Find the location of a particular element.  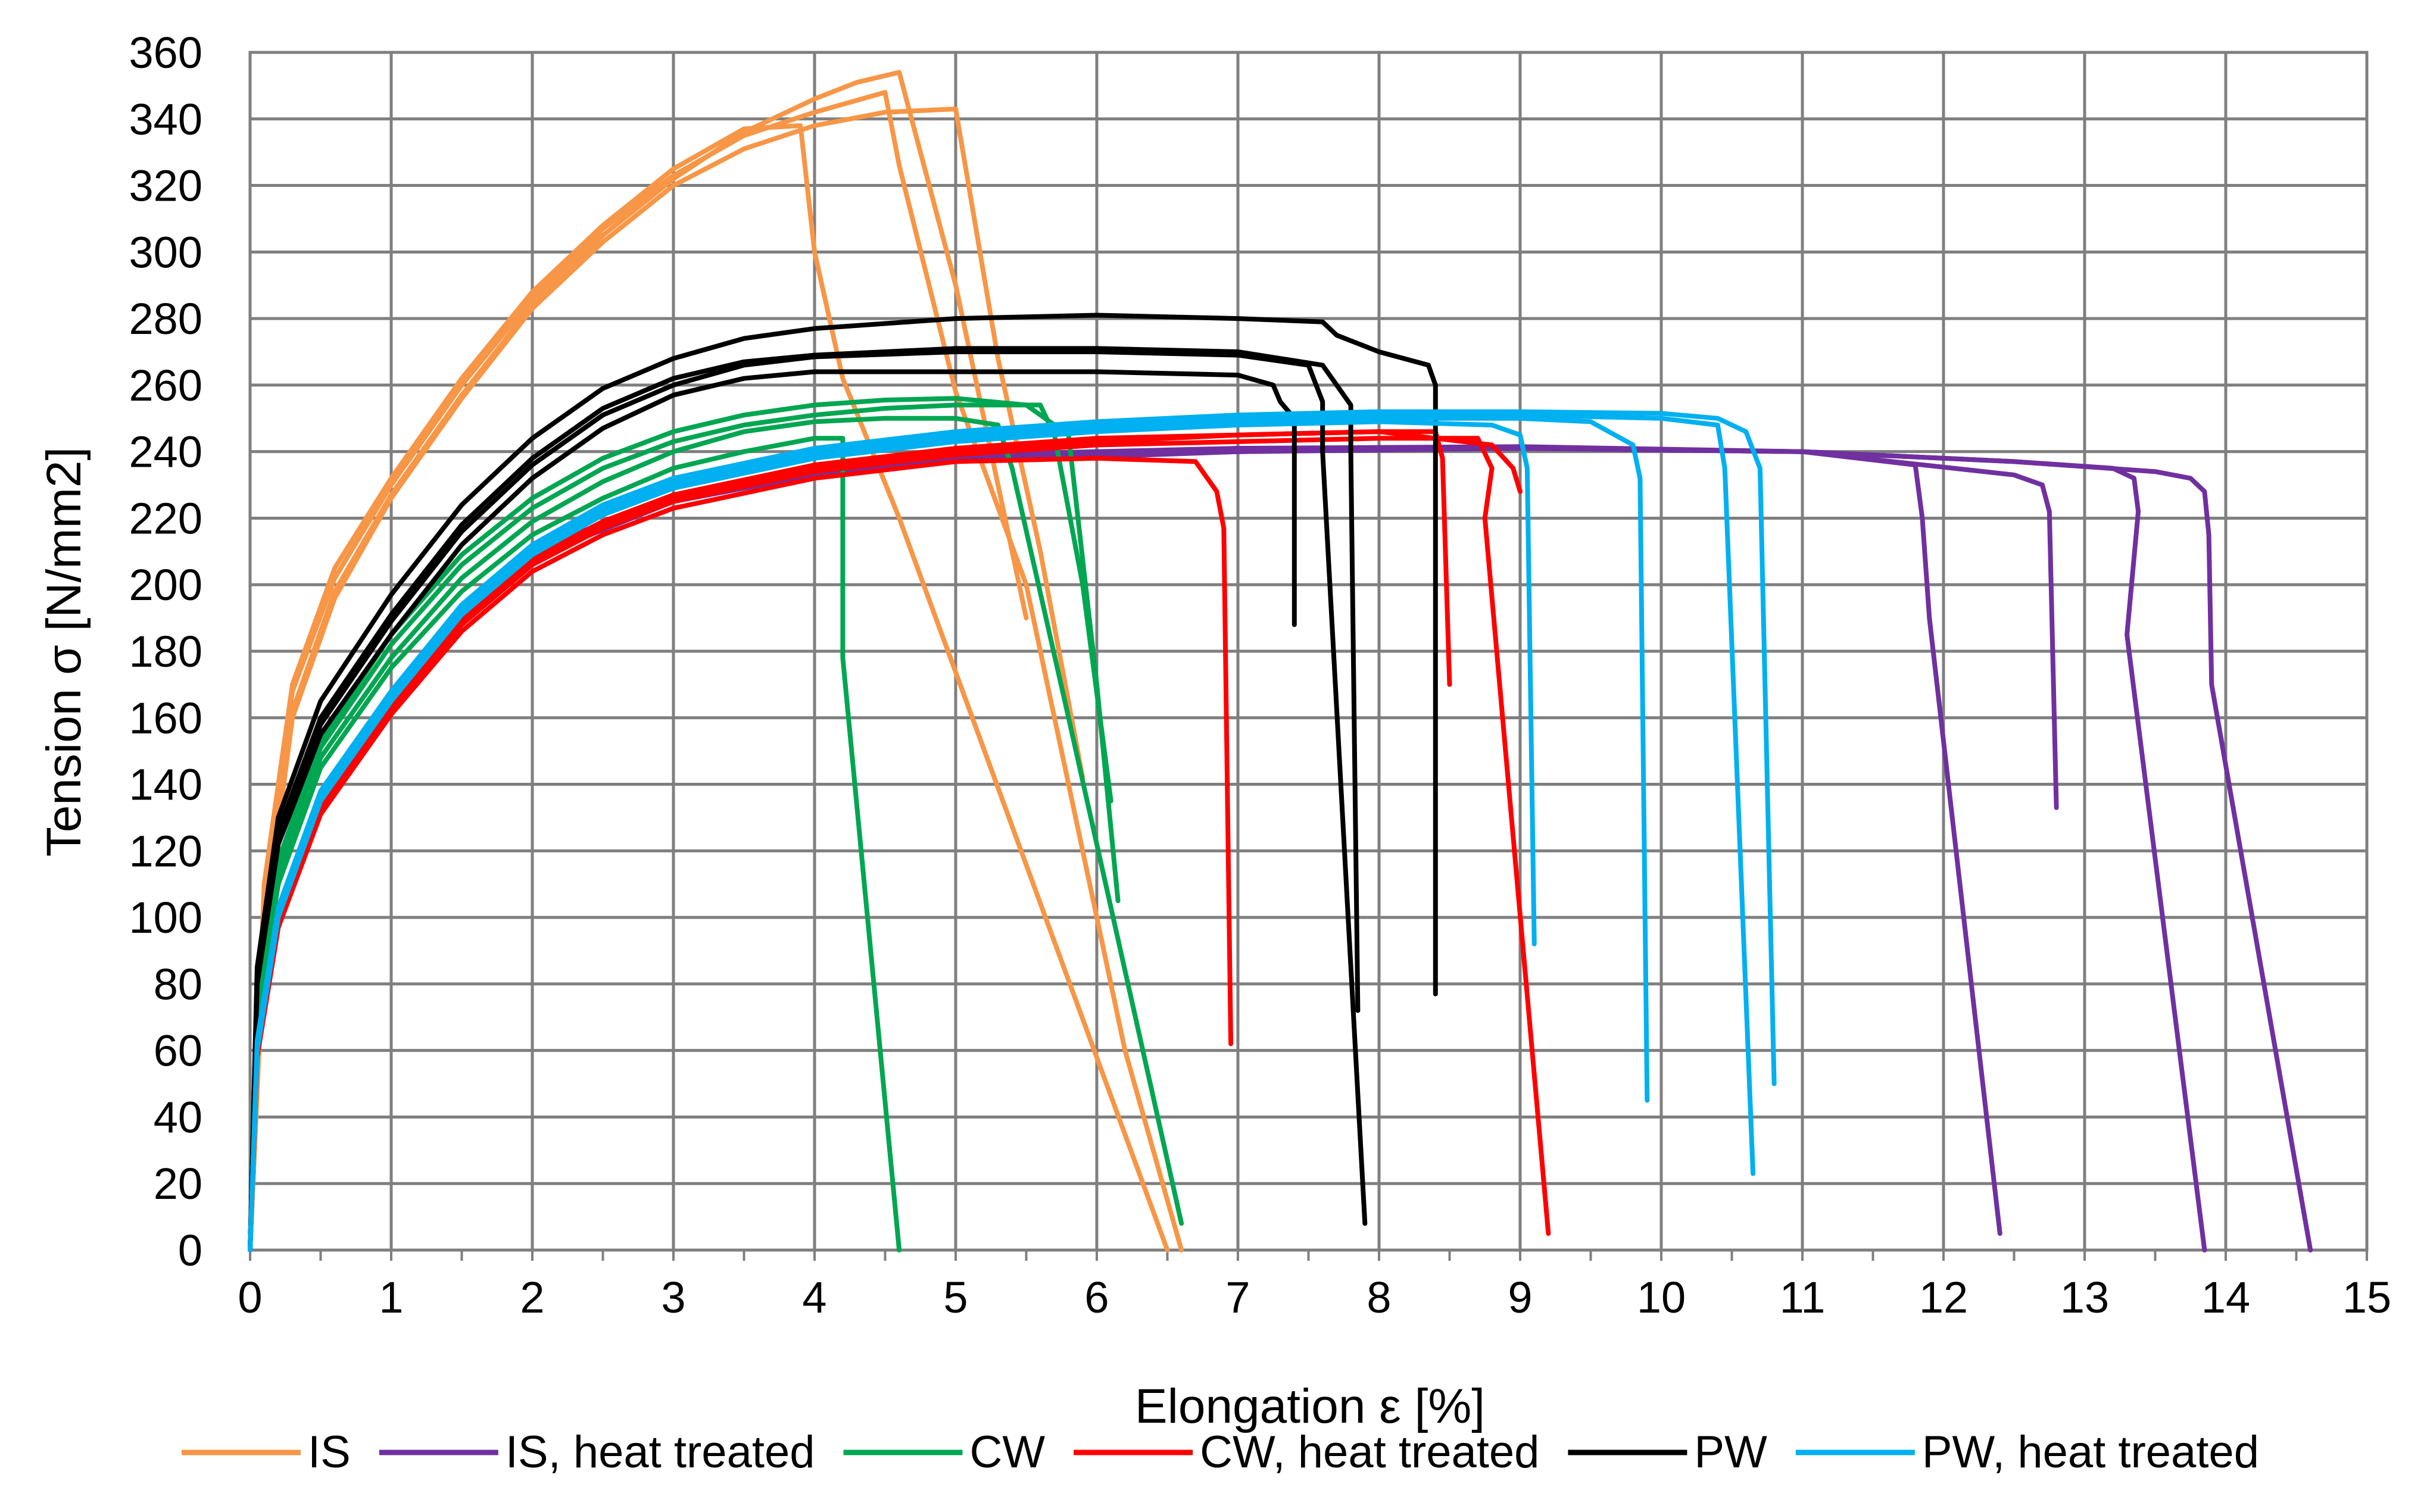

x-axis-ticks: 0 1 2 3 4 5 6 7 8 9 10 11 12 13 14 15 is located at coordinates (1314, 1297).